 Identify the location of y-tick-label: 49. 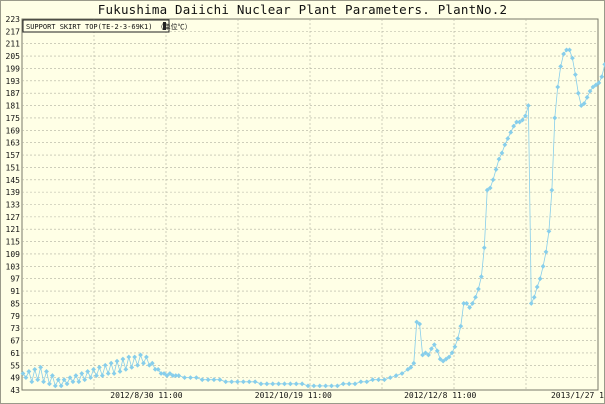
(15, 378).